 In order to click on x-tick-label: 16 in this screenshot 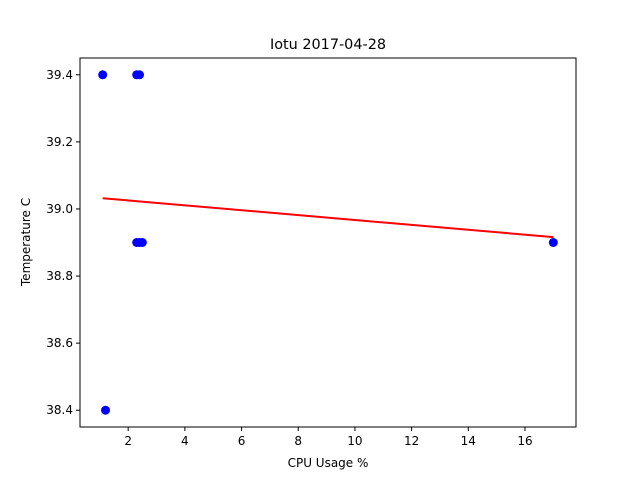, I will do `click(524, 441)`.